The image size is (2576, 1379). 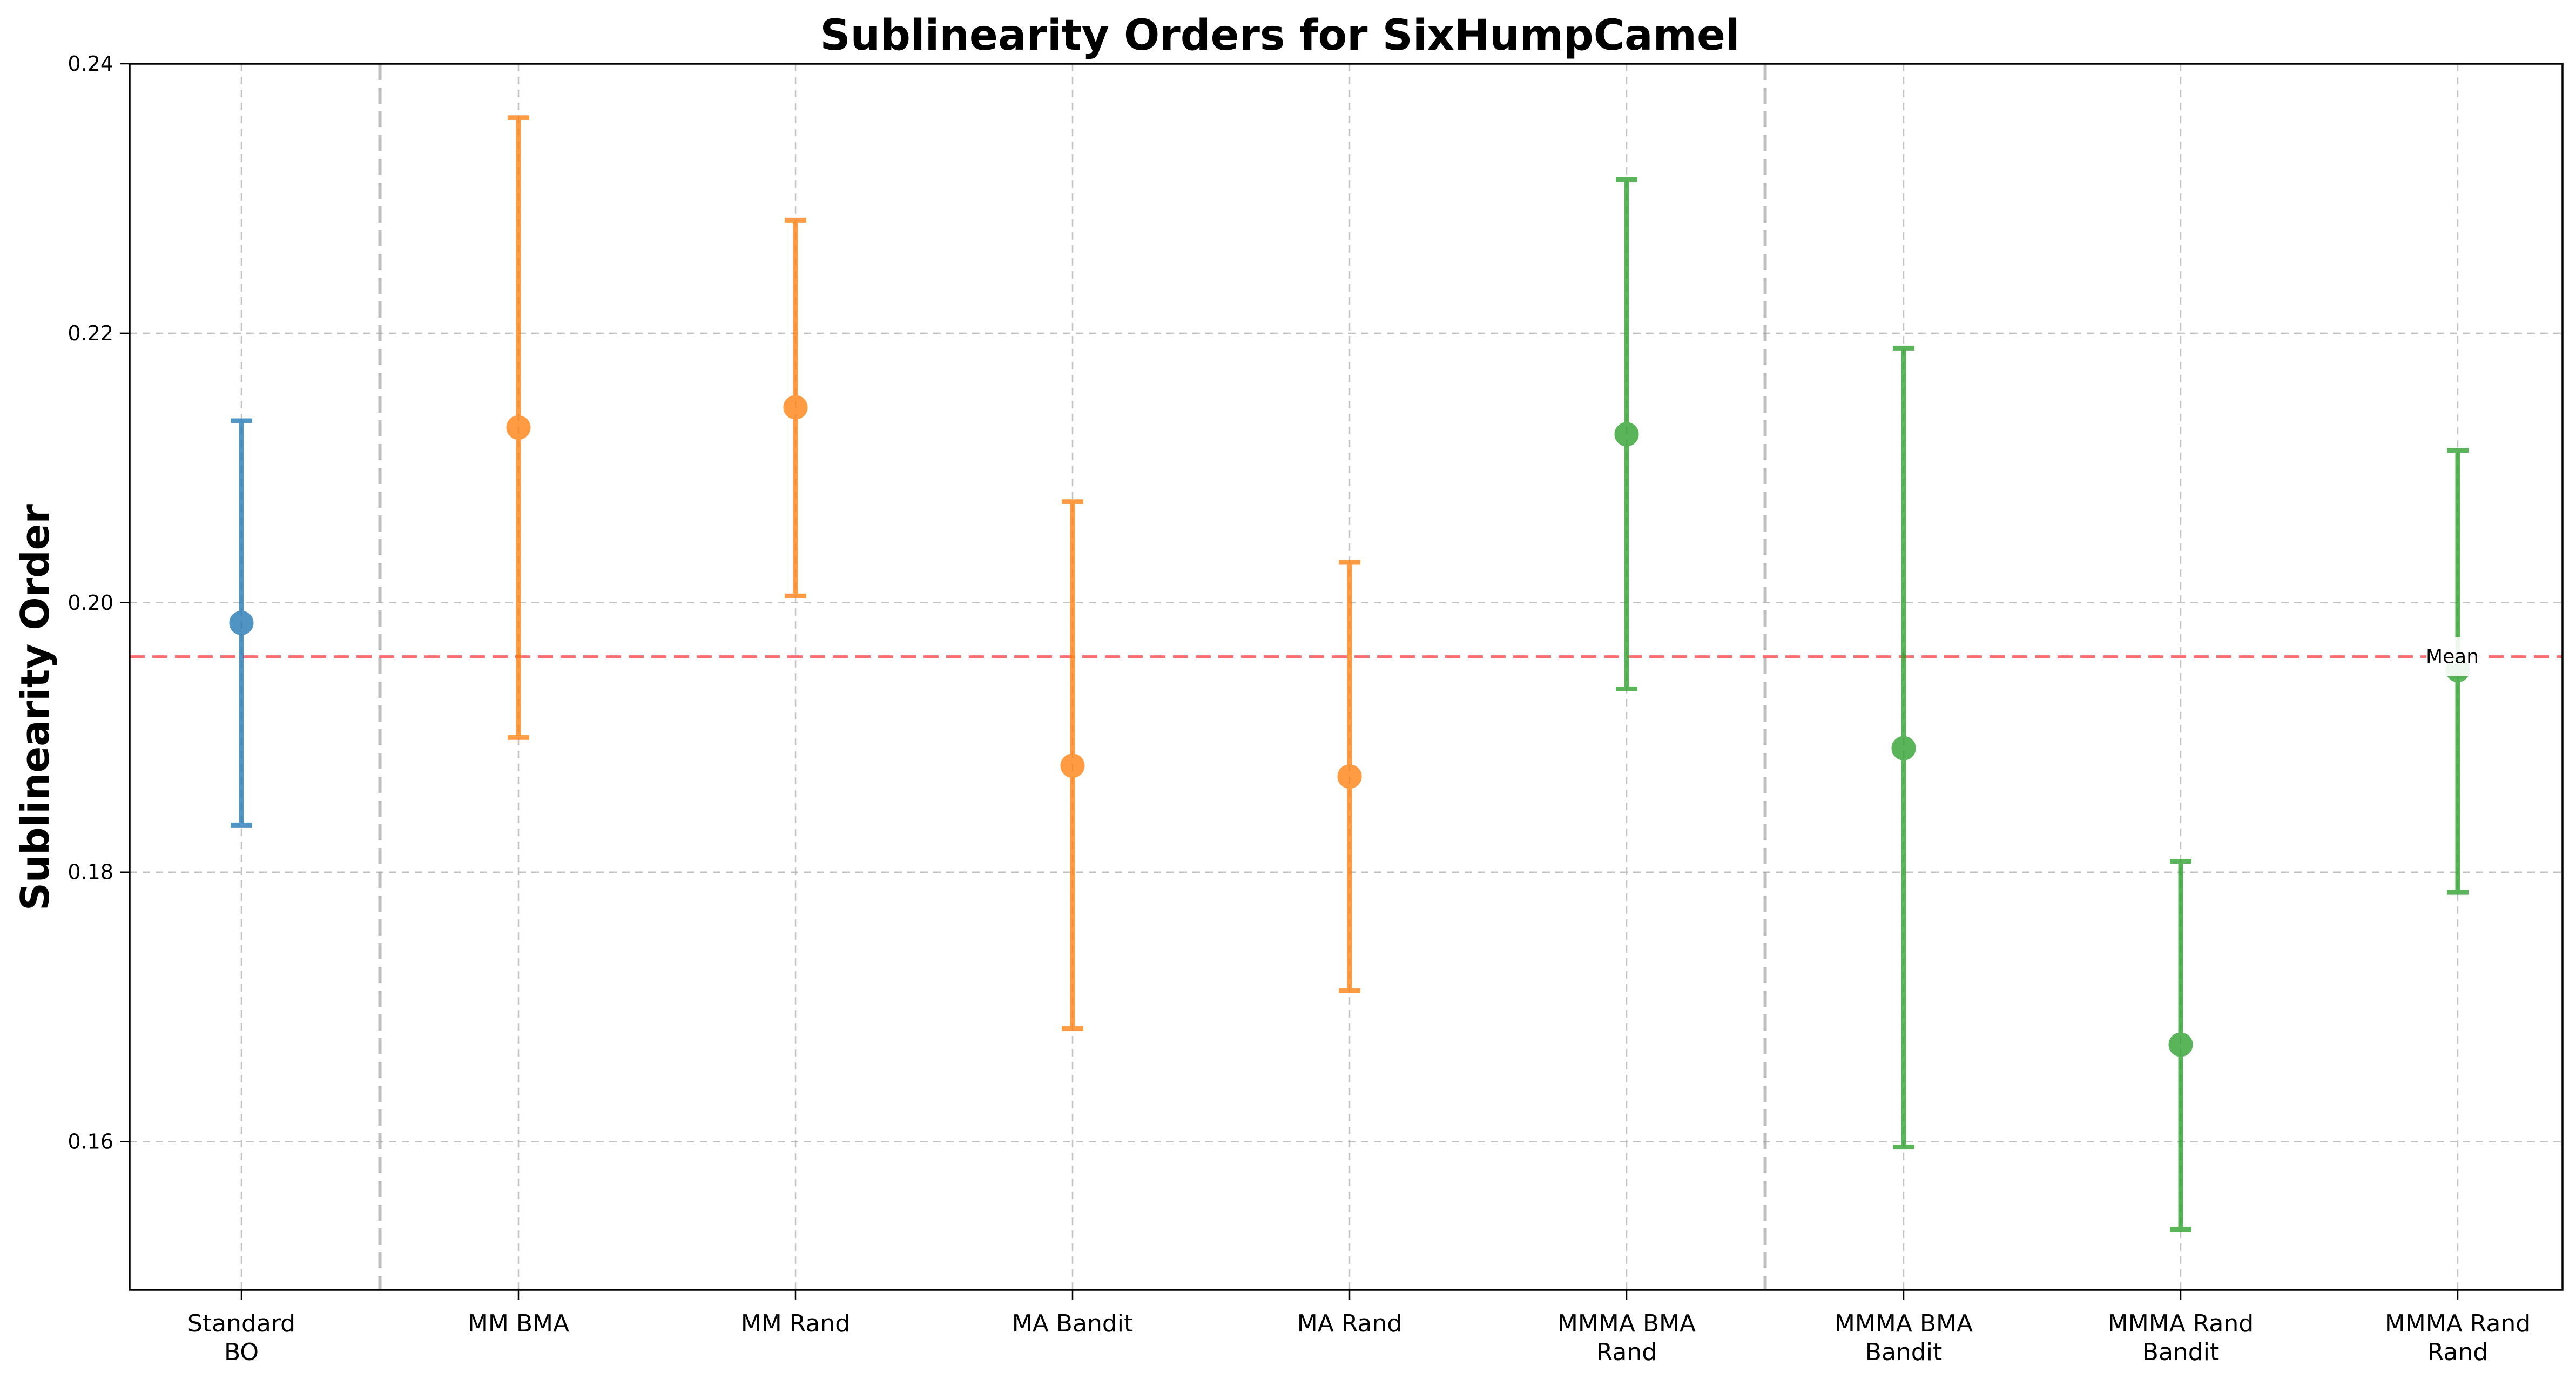 I want to click on x-tick-label: MA Rand, so click(x=1349, y=1323).